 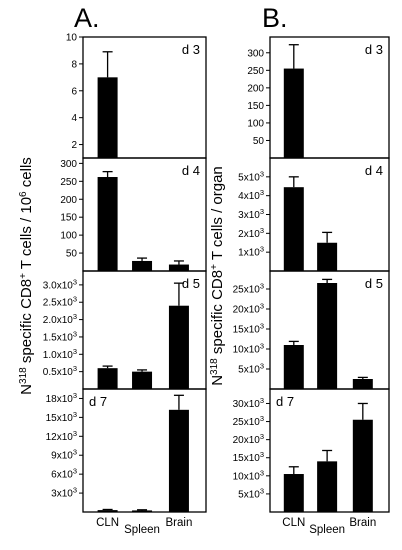 I want to click on y-tick-label-a-4: 3x10³, so click(x=64, y=493).